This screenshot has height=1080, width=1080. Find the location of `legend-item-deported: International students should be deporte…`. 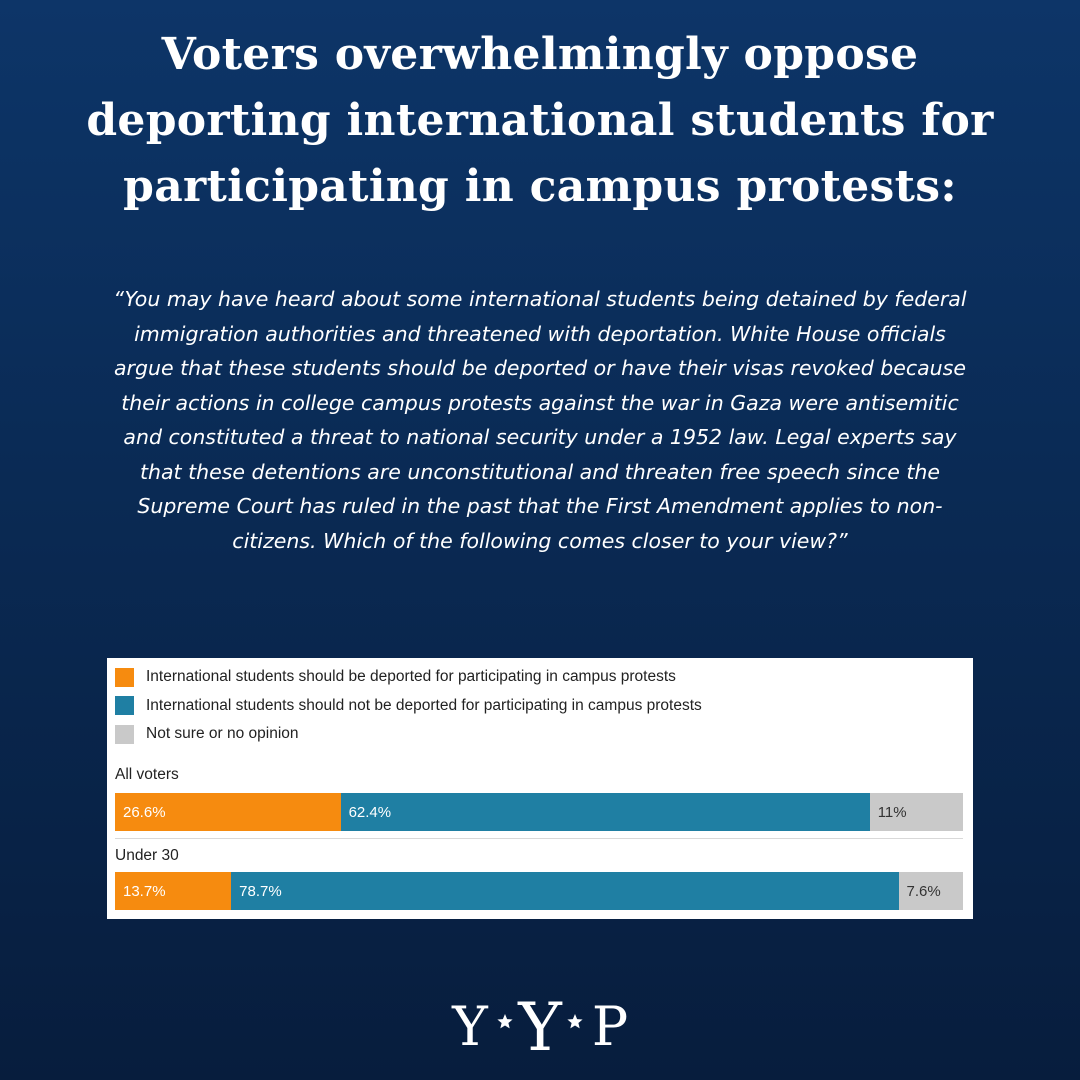

legend-item-deported: International students should be deporte… is located at coordinates (395, 677).